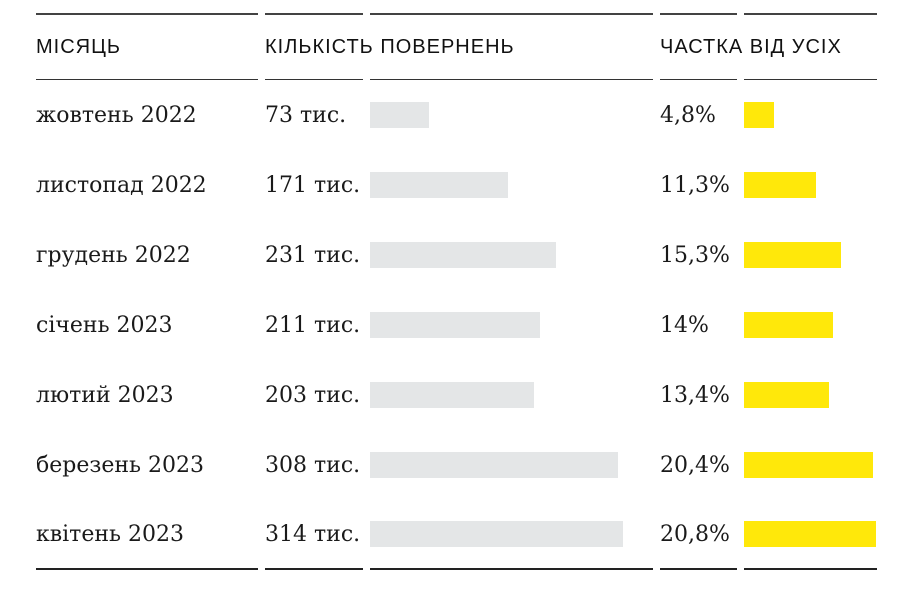 Image resolution: width=913 pixels, height=603 pixels. Describe the element at coordinates (113, 255) in the screenshot. I see `month-label: грудень 2022` at that location.